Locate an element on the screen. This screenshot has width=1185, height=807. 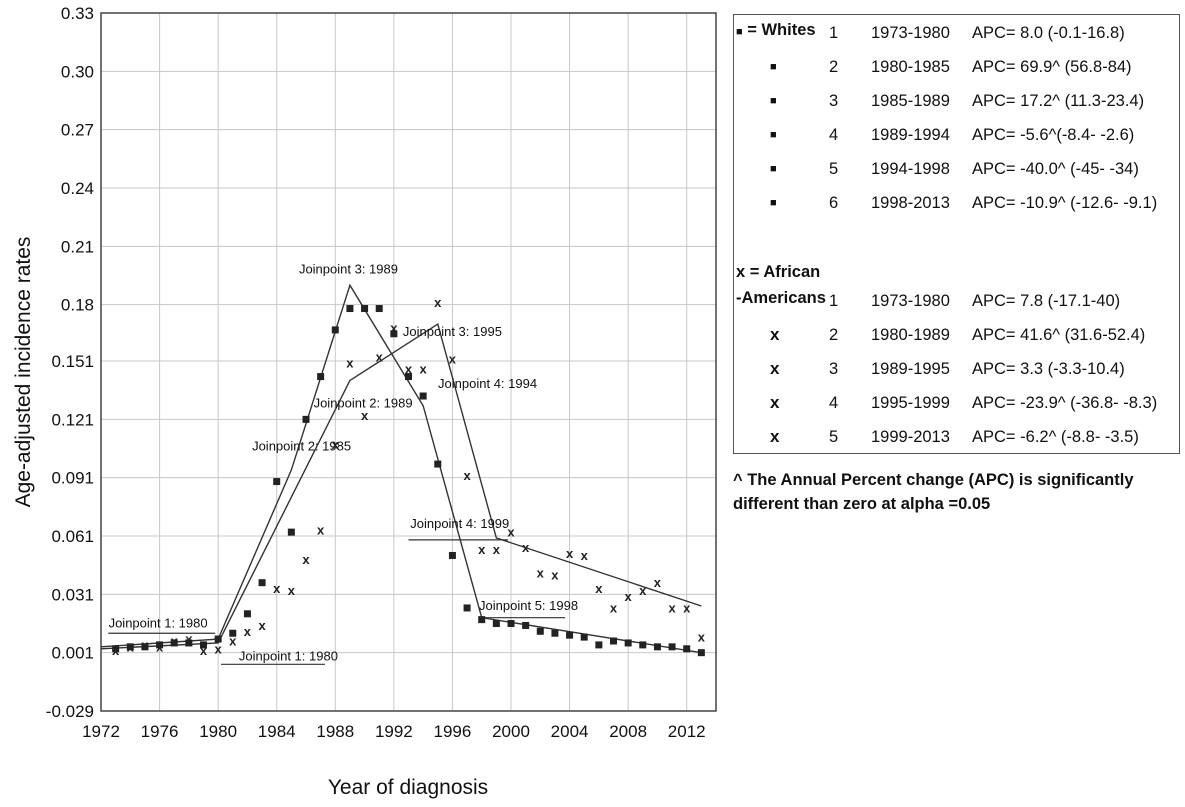
legend-aa-label-line2: -Americans is located at coordinates (781, 298).